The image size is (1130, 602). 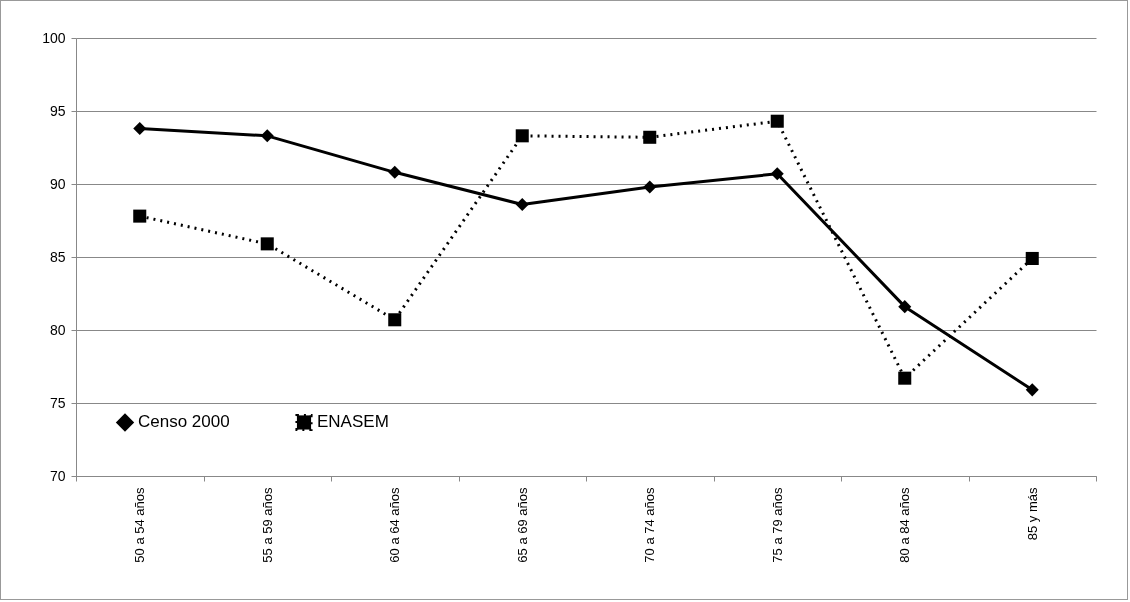 I want to click on y-tick-label: 95, so click(x=57, y=110).